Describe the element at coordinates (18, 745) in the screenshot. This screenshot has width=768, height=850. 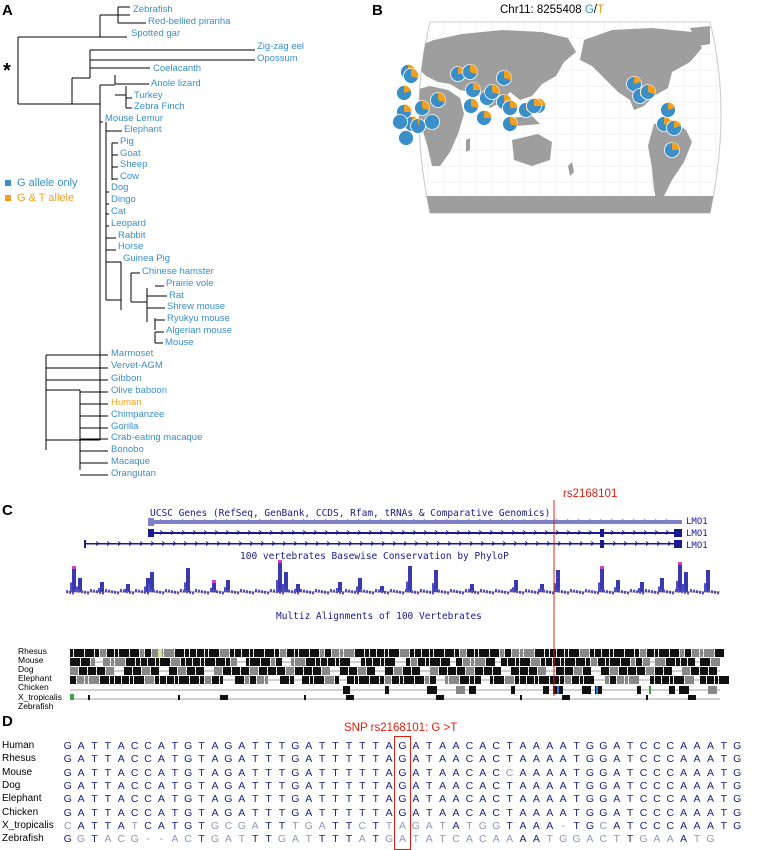
I see `seq-species-human: Human` at that location.